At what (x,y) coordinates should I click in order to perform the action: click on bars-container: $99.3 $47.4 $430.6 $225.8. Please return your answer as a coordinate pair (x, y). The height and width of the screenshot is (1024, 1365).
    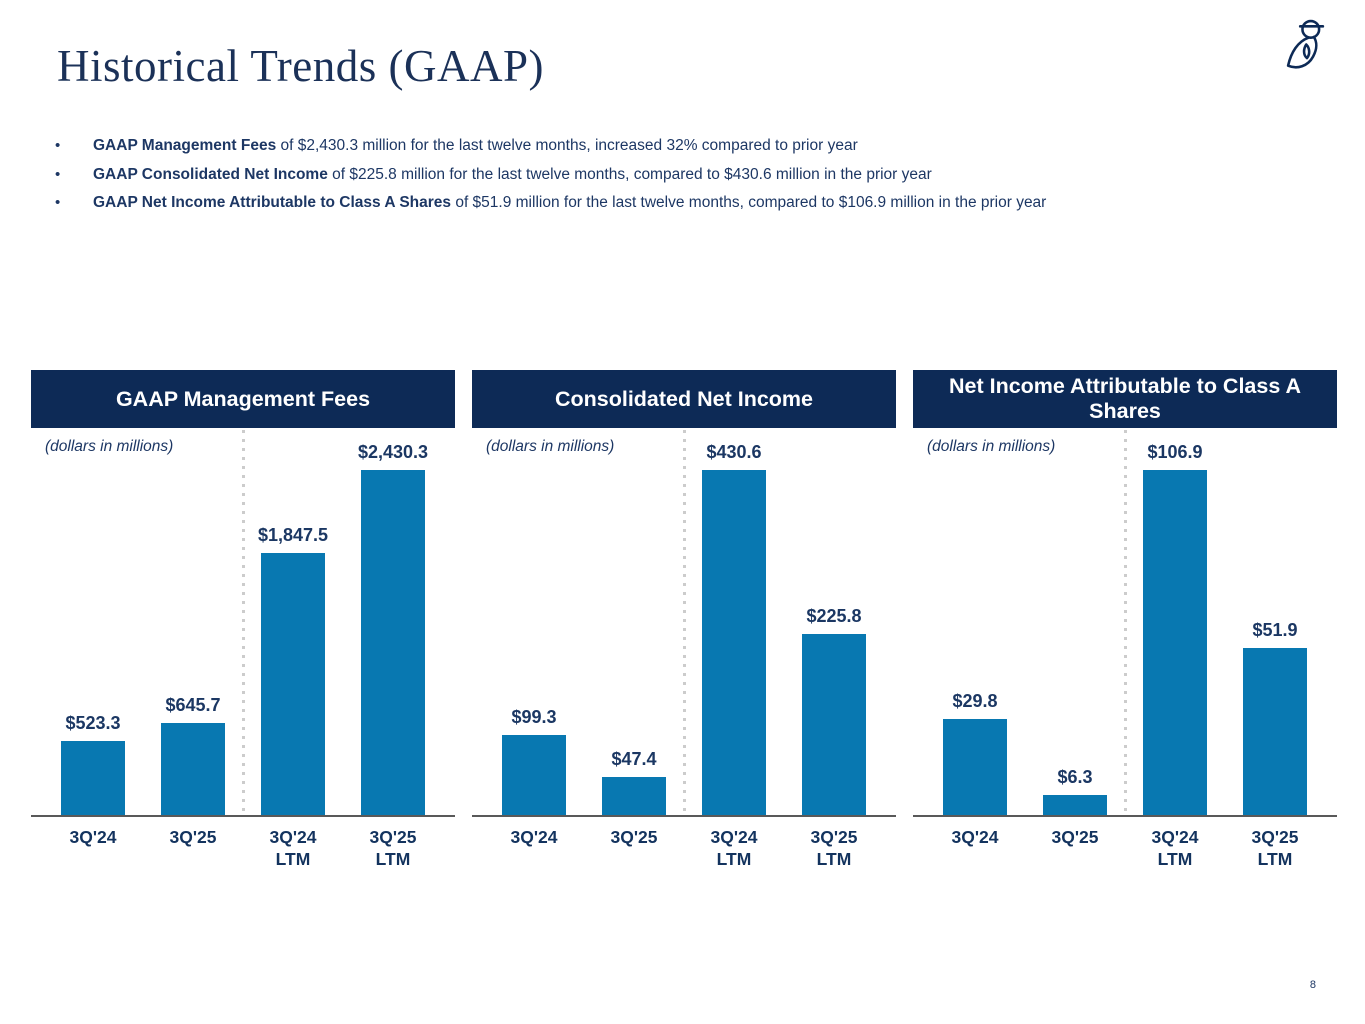
    Looking at the image, I should click on (684, 621).